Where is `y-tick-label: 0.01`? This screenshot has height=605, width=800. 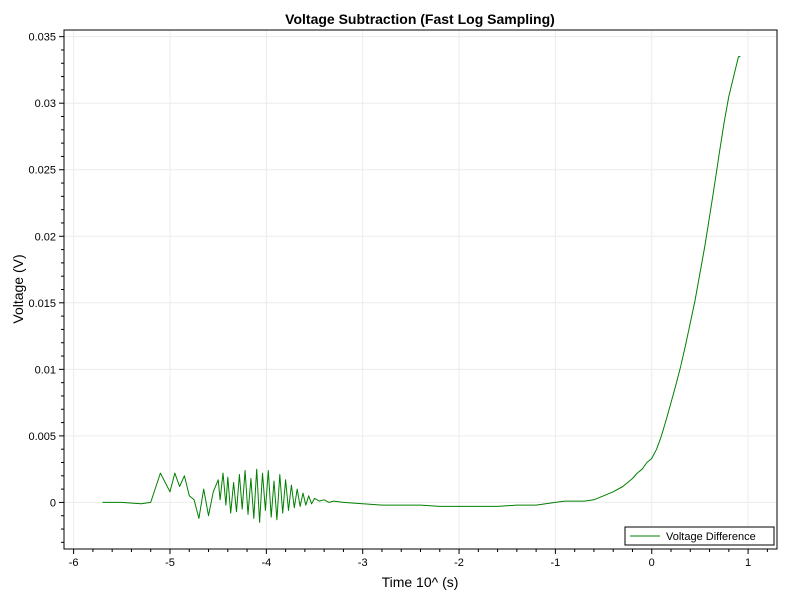 y-tick-label: 0.01 is located at coordinates (45, 370).